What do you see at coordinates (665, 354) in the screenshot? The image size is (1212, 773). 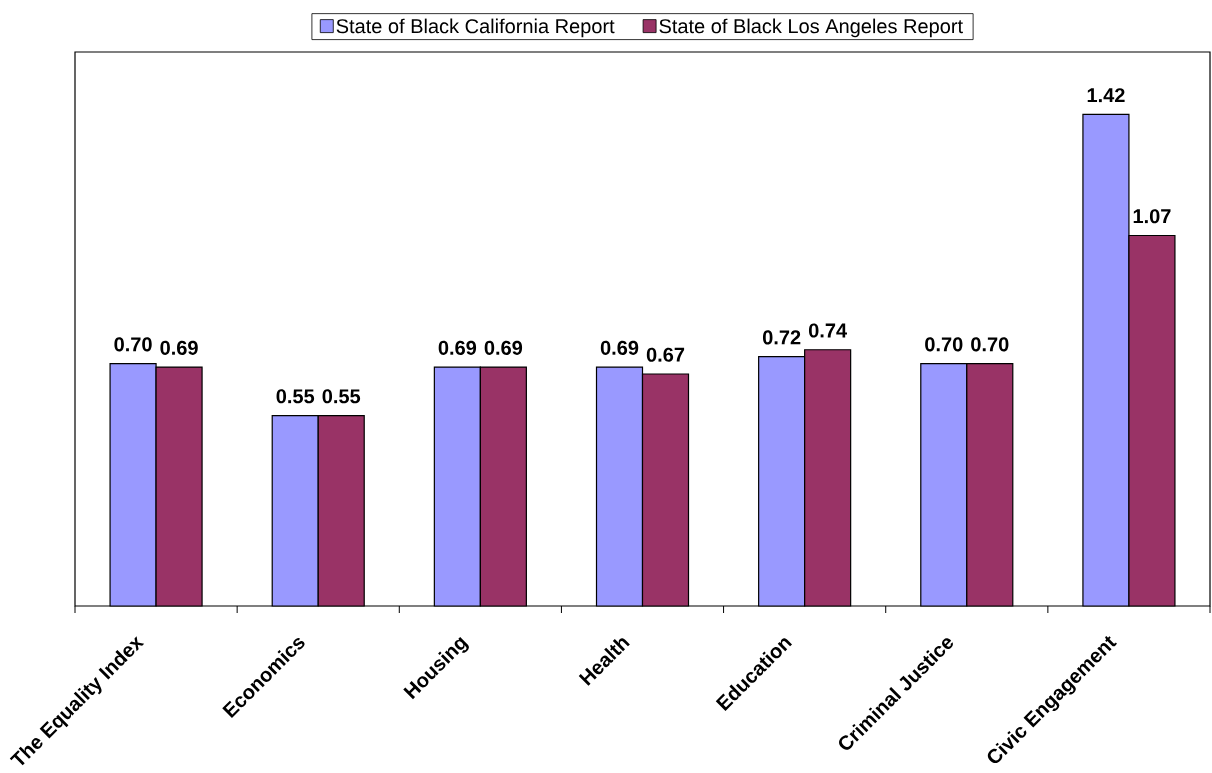 I see `data-label: 0.67` at bounding box center [665, 354].